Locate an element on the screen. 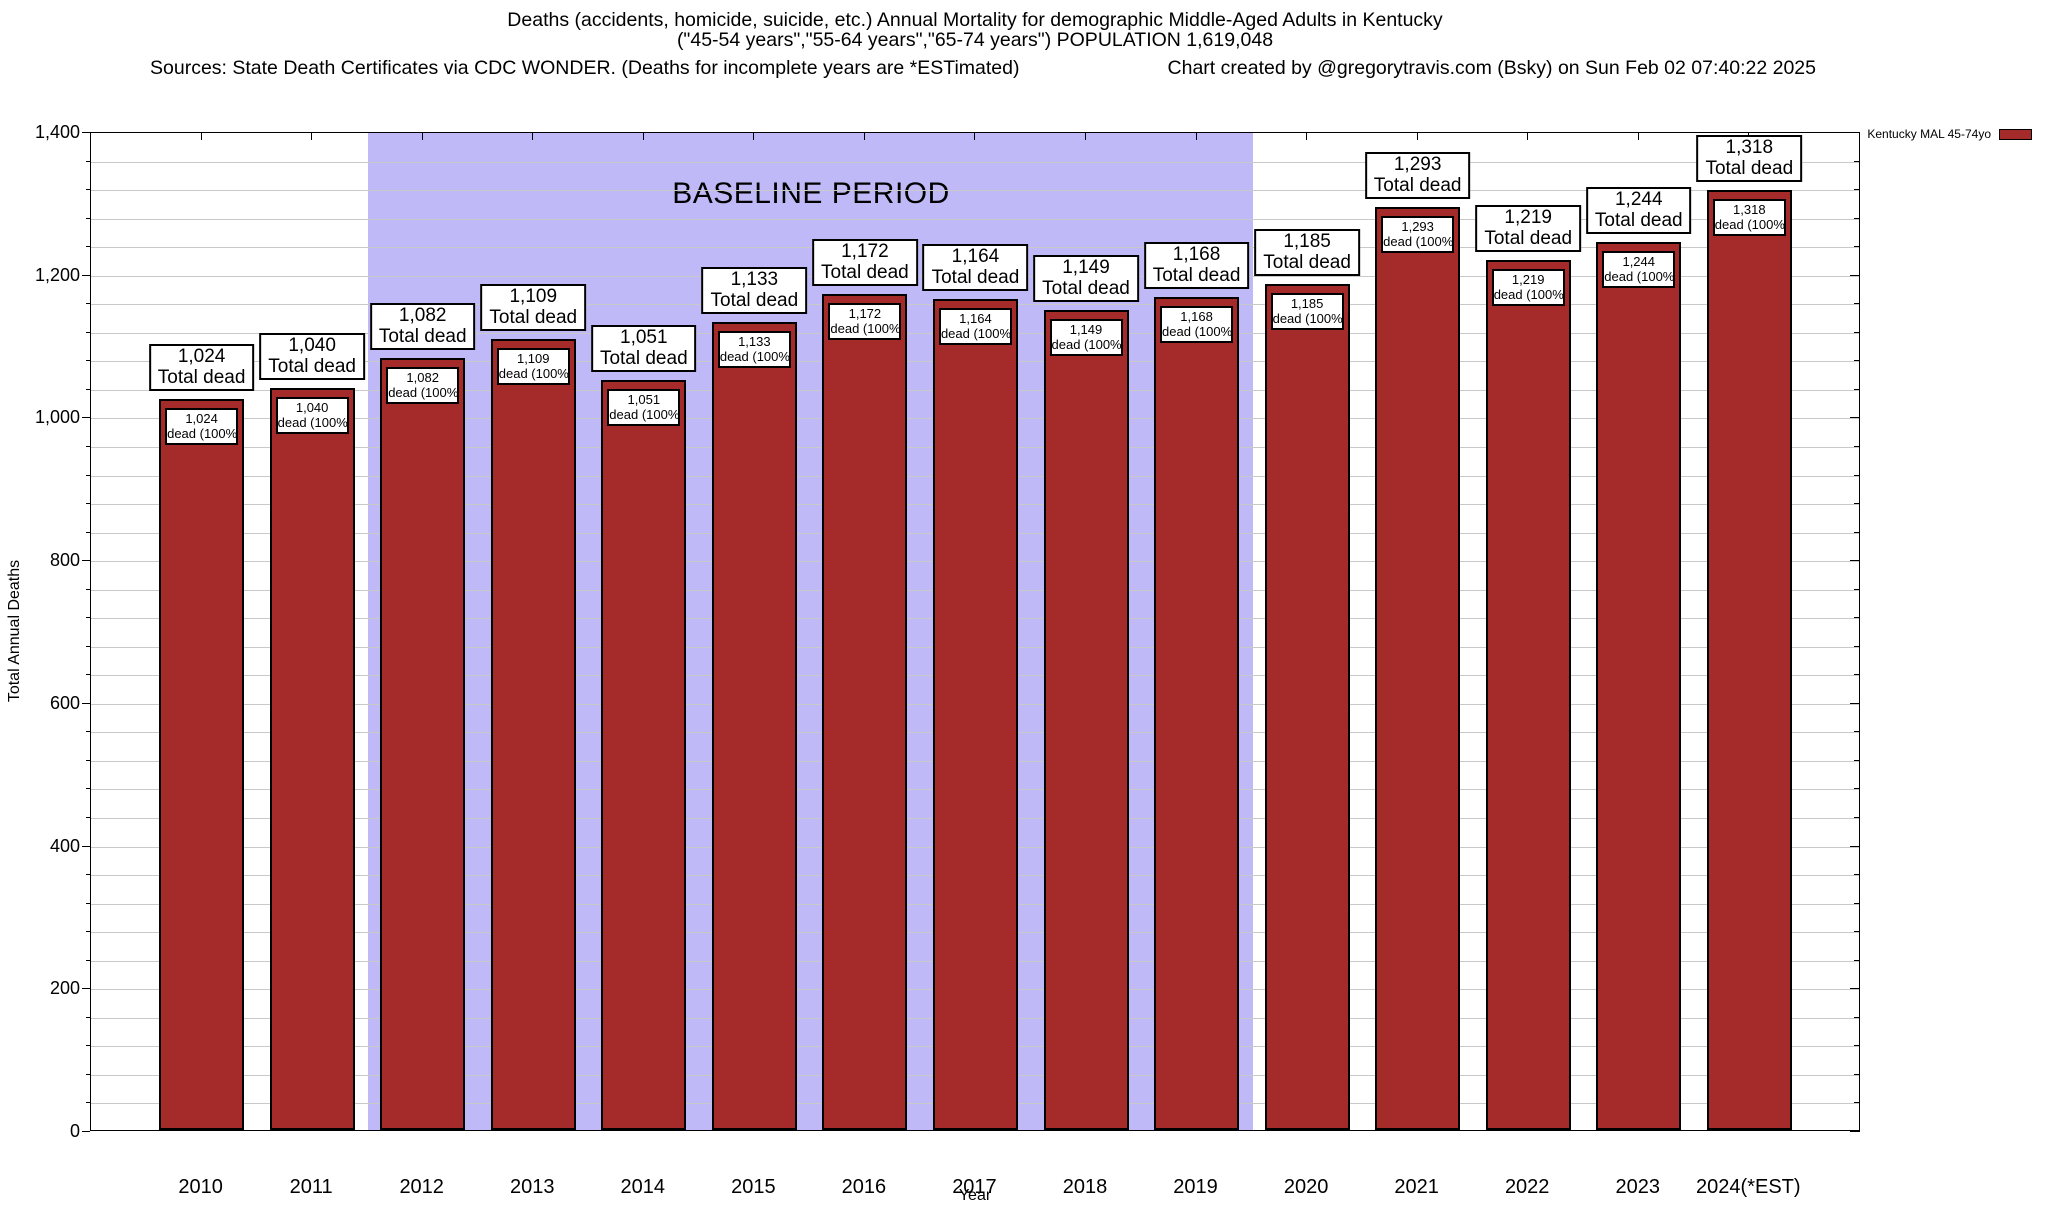 Image resolution: width=2048 pixels, height=1205 pixels. bar-2012: 1,082 dead (100%) is located at coordinates (423, 744).